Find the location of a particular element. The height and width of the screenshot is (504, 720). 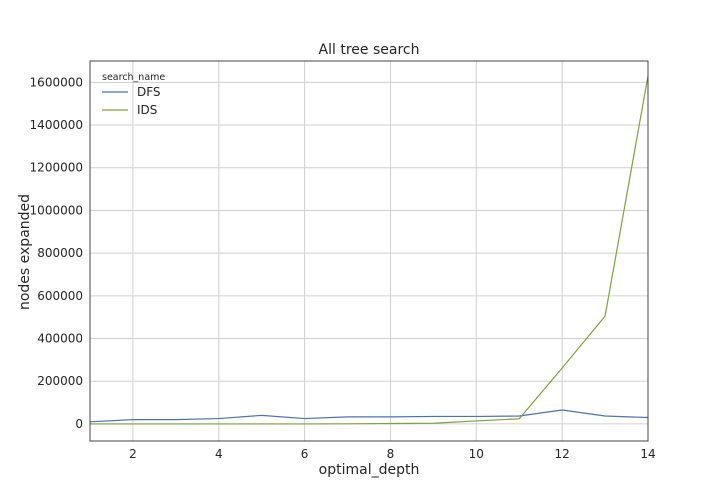

y-tick-label: 1200000 is located at coordinates (56, 168).